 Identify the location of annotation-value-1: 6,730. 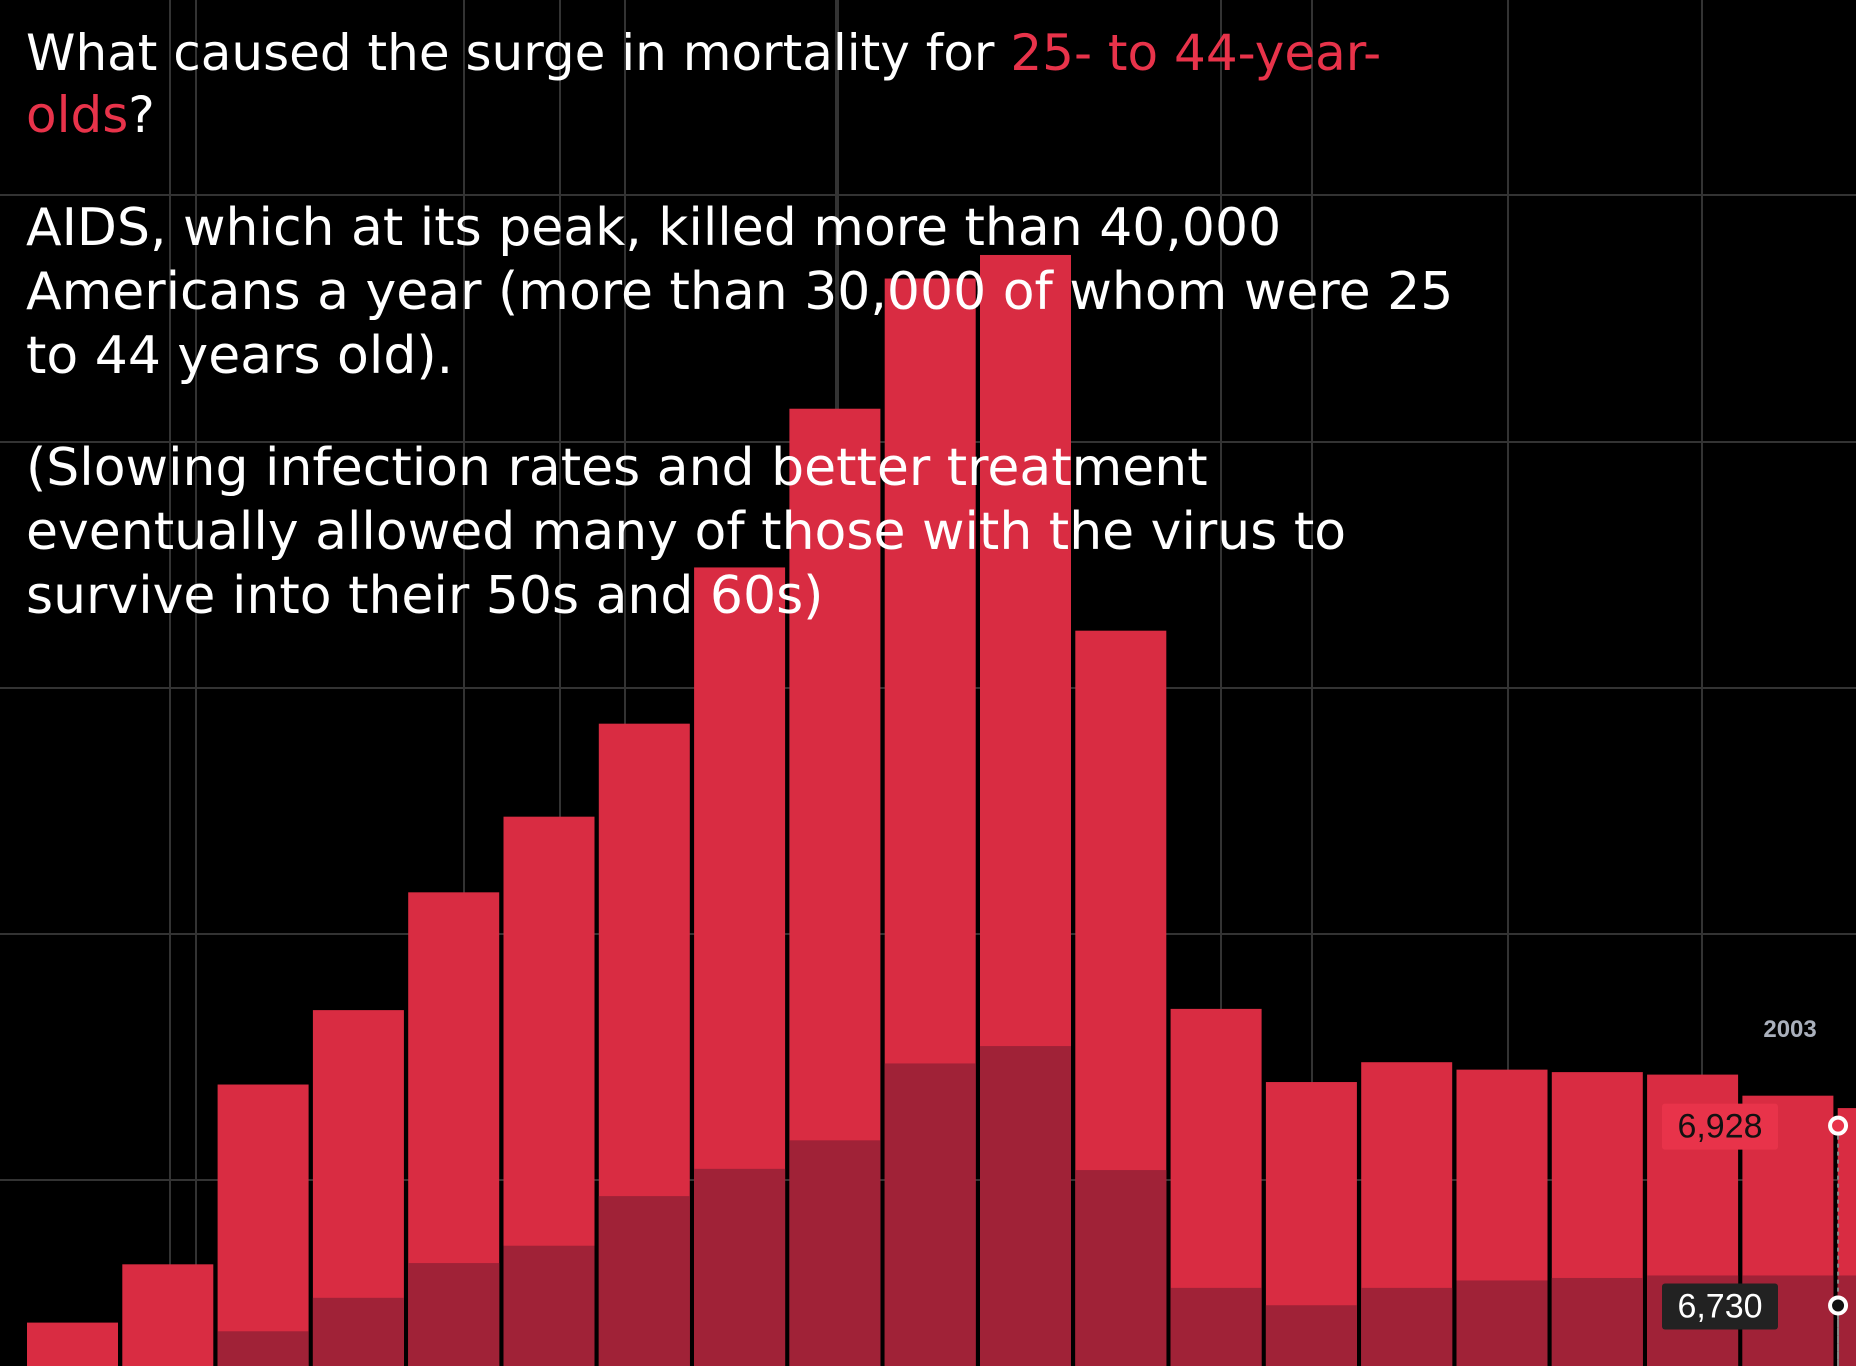
(1719, 1306).